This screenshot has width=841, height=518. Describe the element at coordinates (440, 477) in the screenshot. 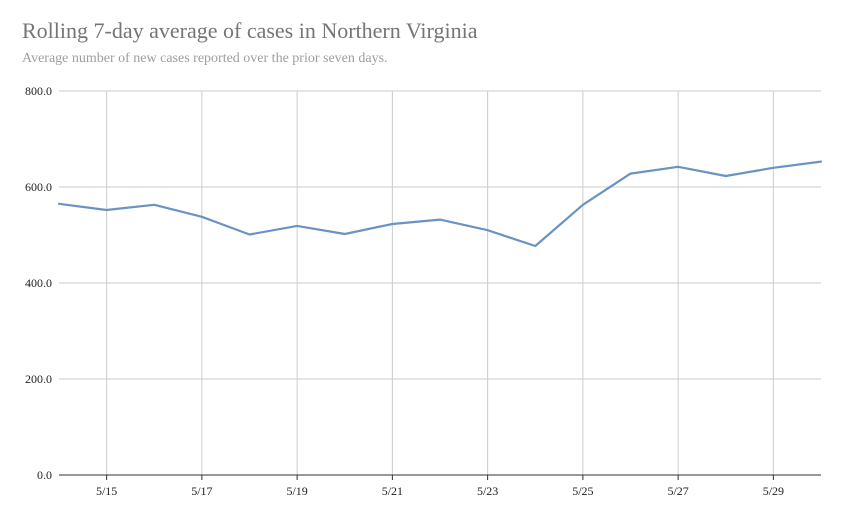

I see `axes` at that location.